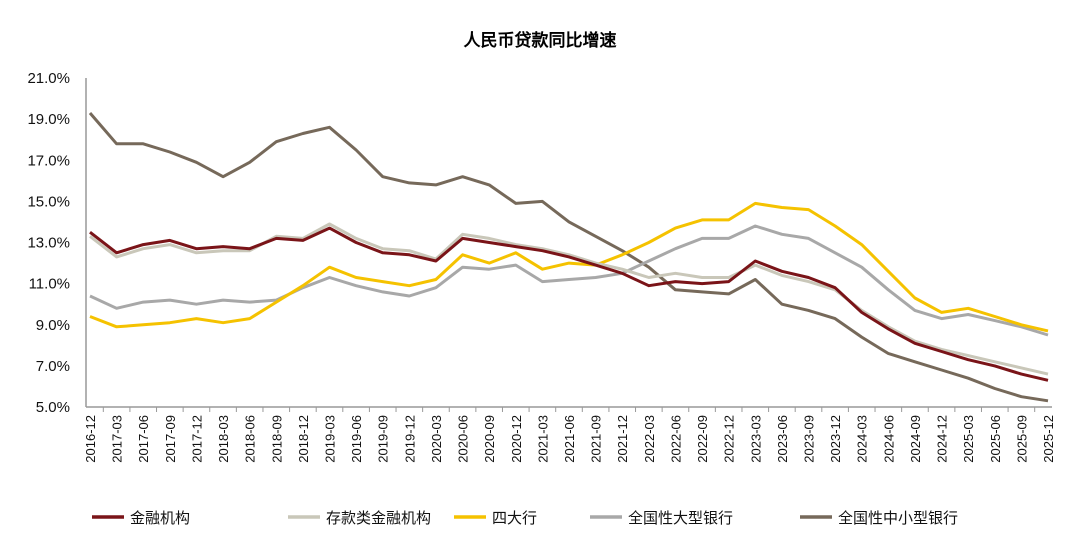 This screenshot has width=1080, height=548. What do you see at coordinates (463, 439) in the screenshot?
I see `x-tick-label: 2020-06` at bounding box center [463, 439].